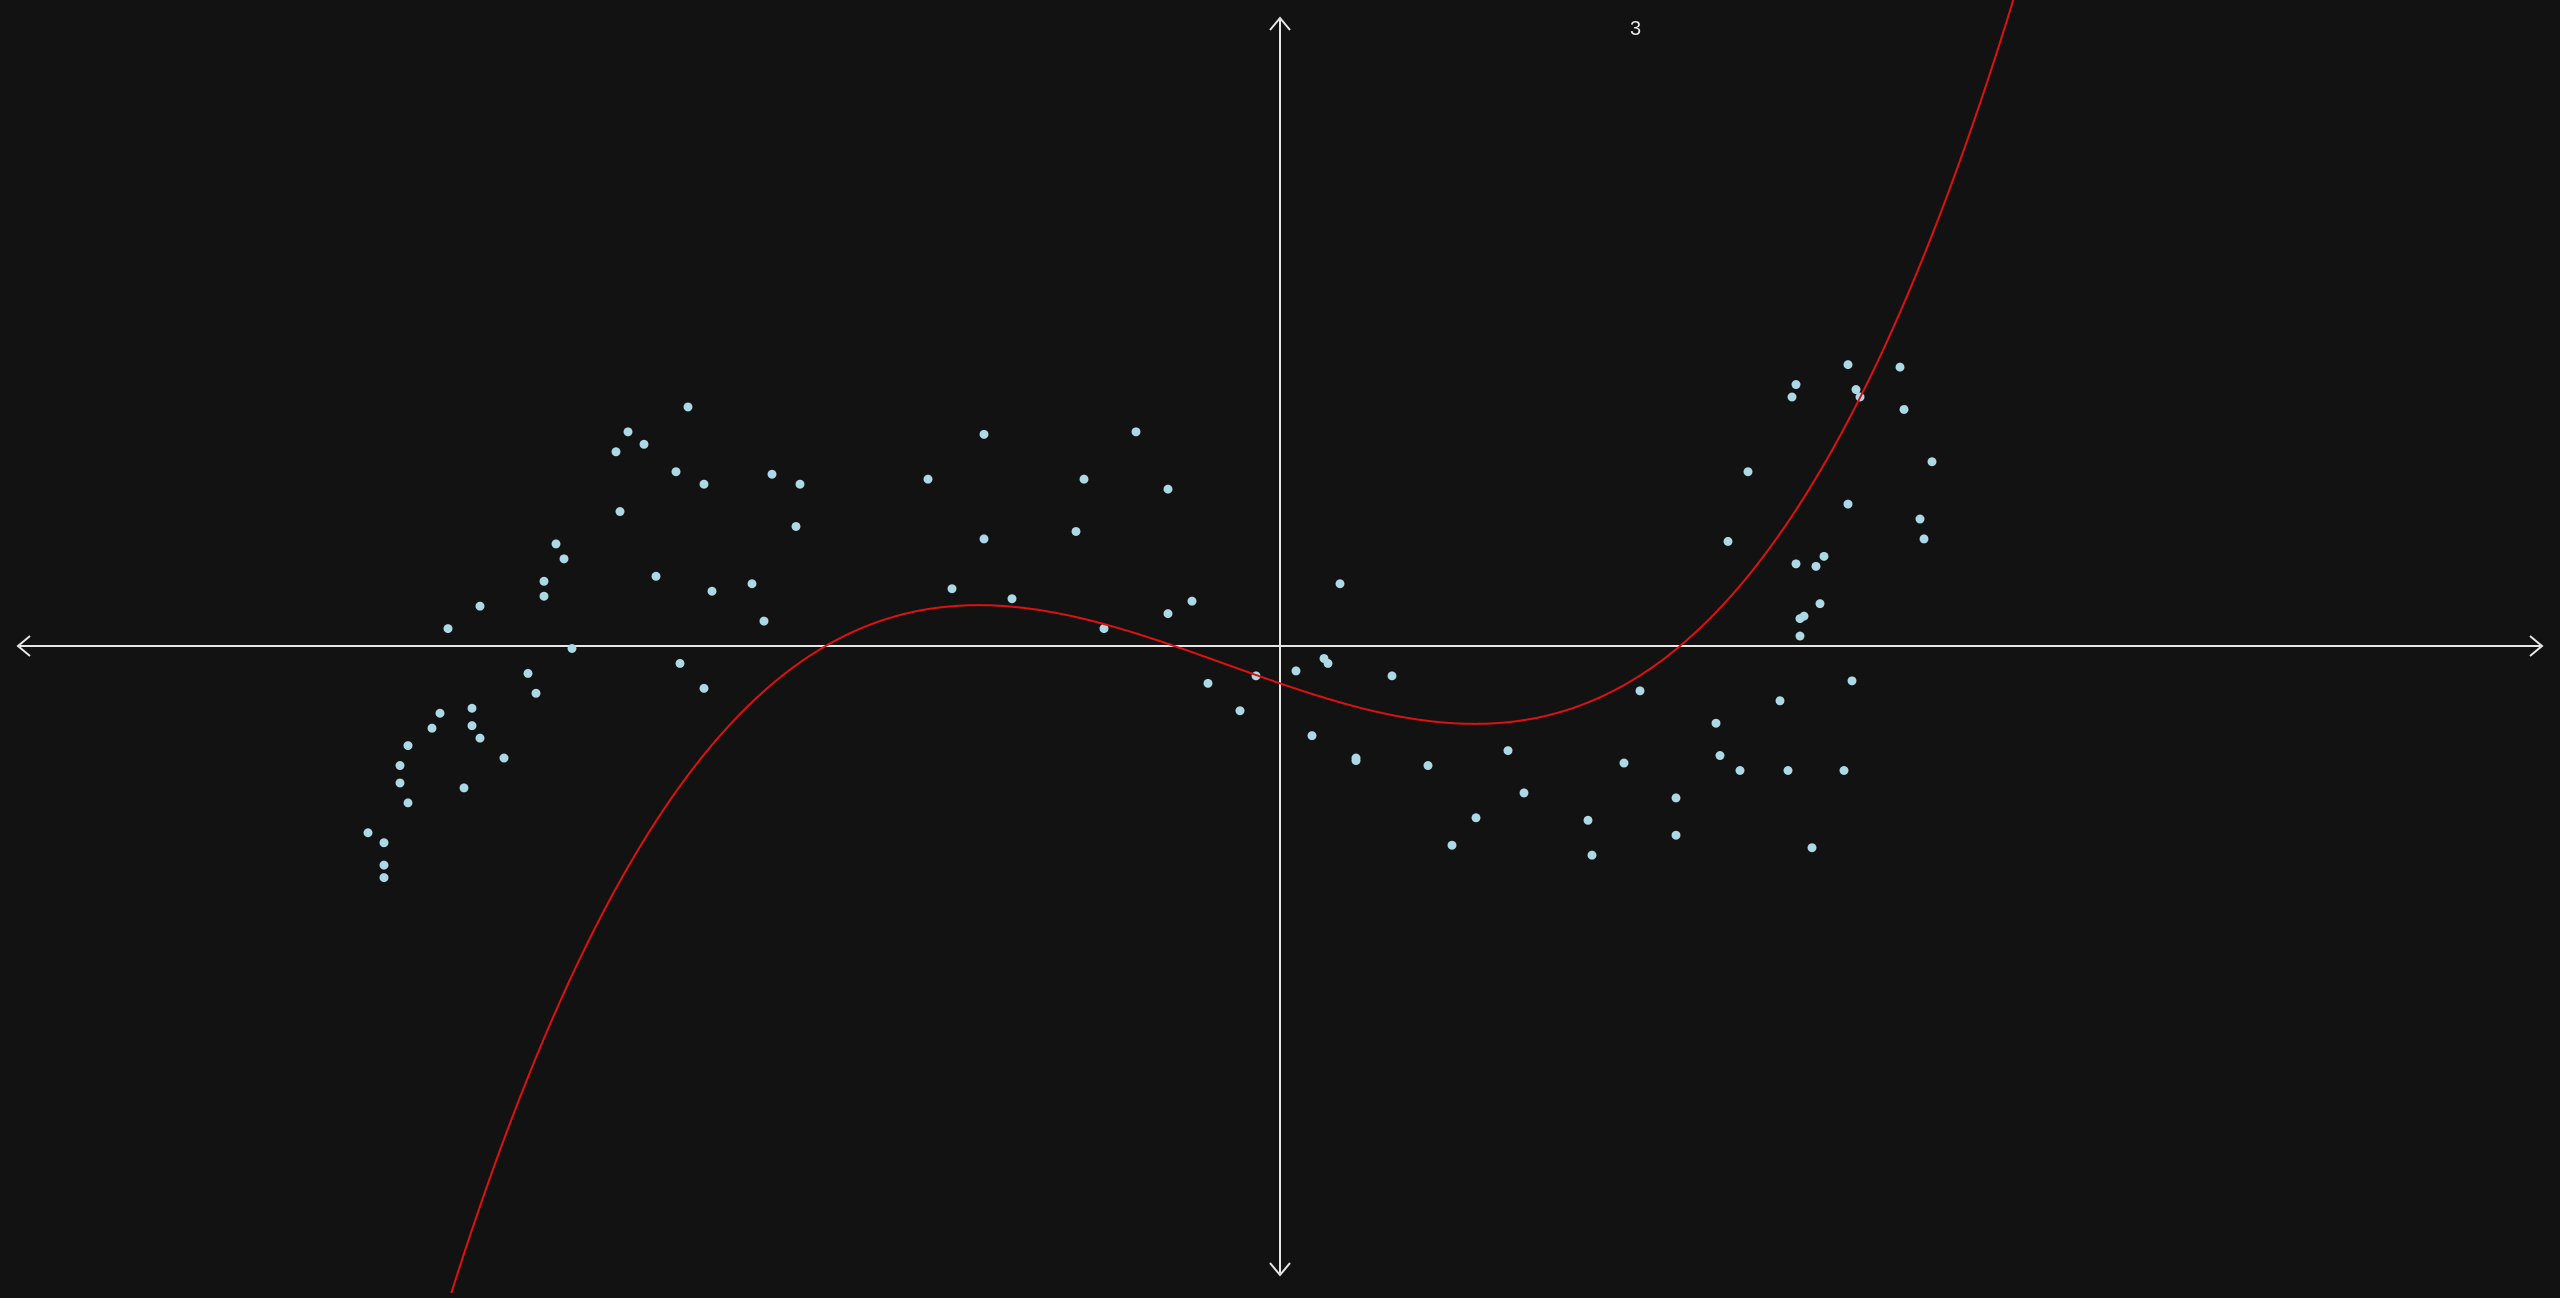 This screenshot has height=1298, width=2560. Describe the element at coordinates (1280, 23) in the screenshot. I see `y-axis-top-arrow` at that location.